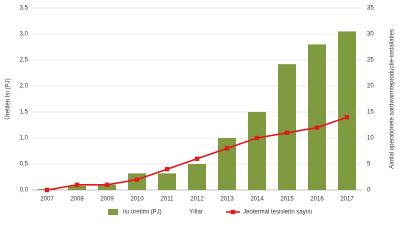  Describe the element at coordinates (137, 200) in the screenshot. I see `x-tick-label: 2010` at that location.